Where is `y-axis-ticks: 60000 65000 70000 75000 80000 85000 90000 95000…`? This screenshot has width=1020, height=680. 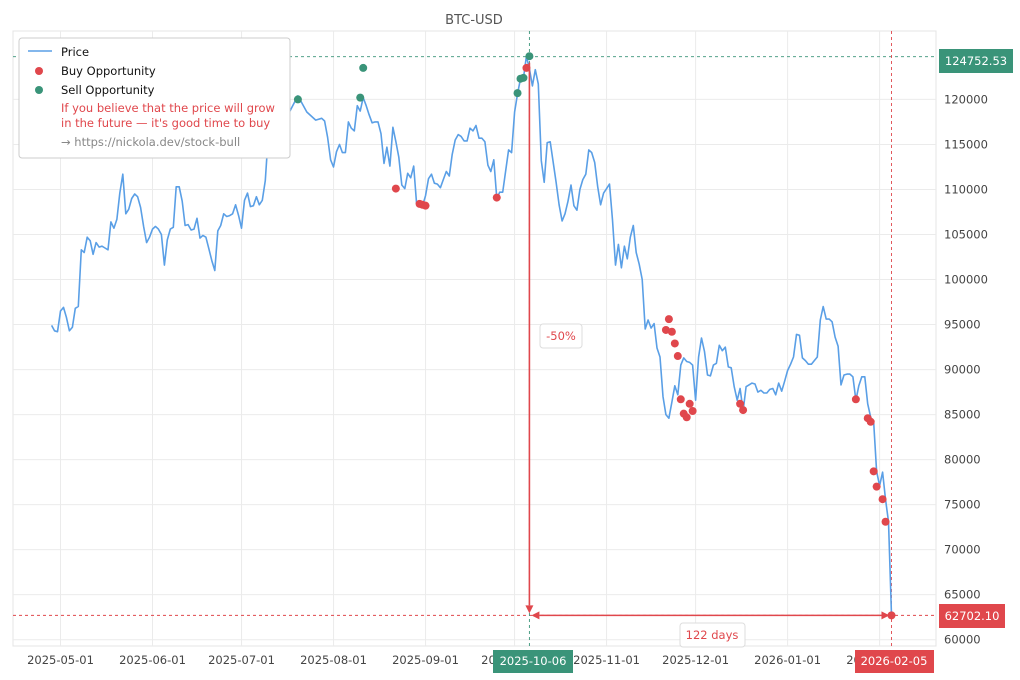 y-axis-ticks: 60000 65000 70000 75000 80000 85000 90000 95000… is located at coordinates (966, 369).